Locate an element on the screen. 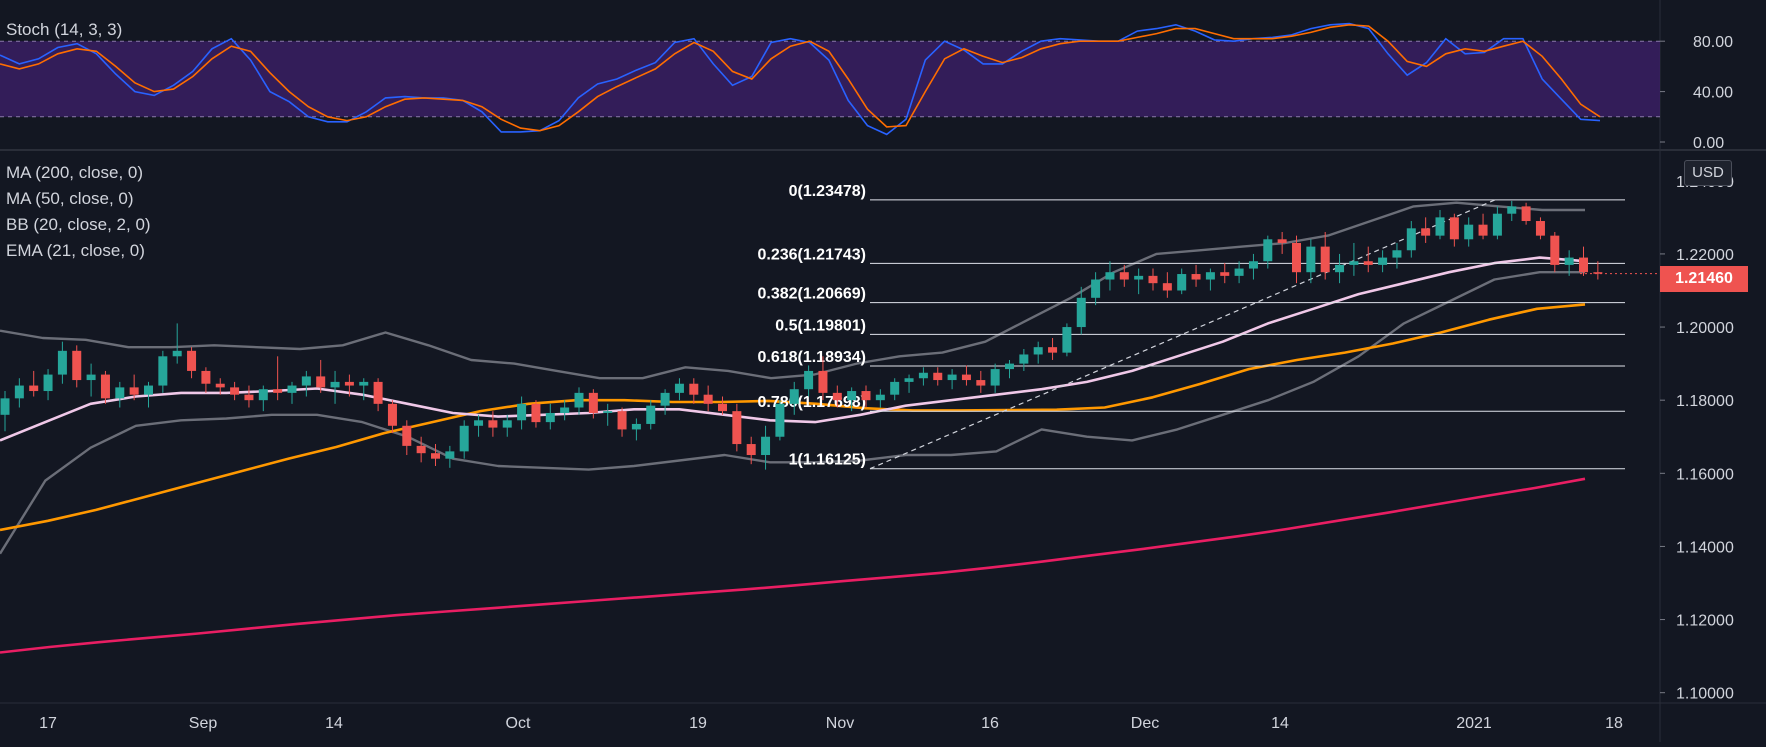 This screenshot has height=747, width=1766. time-tick-label: 19 is located at coordinates (698, 723).